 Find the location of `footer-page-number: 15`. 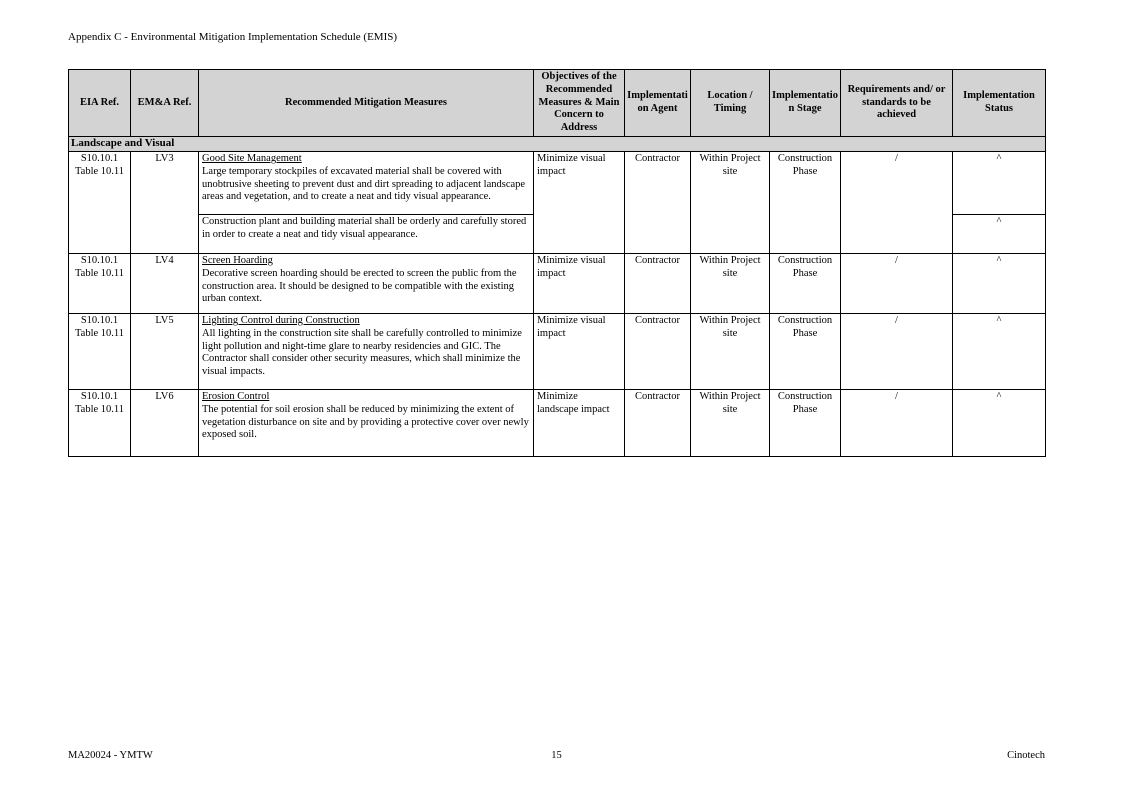

footer-page-number: 15 is located at coordinates (556, 755).